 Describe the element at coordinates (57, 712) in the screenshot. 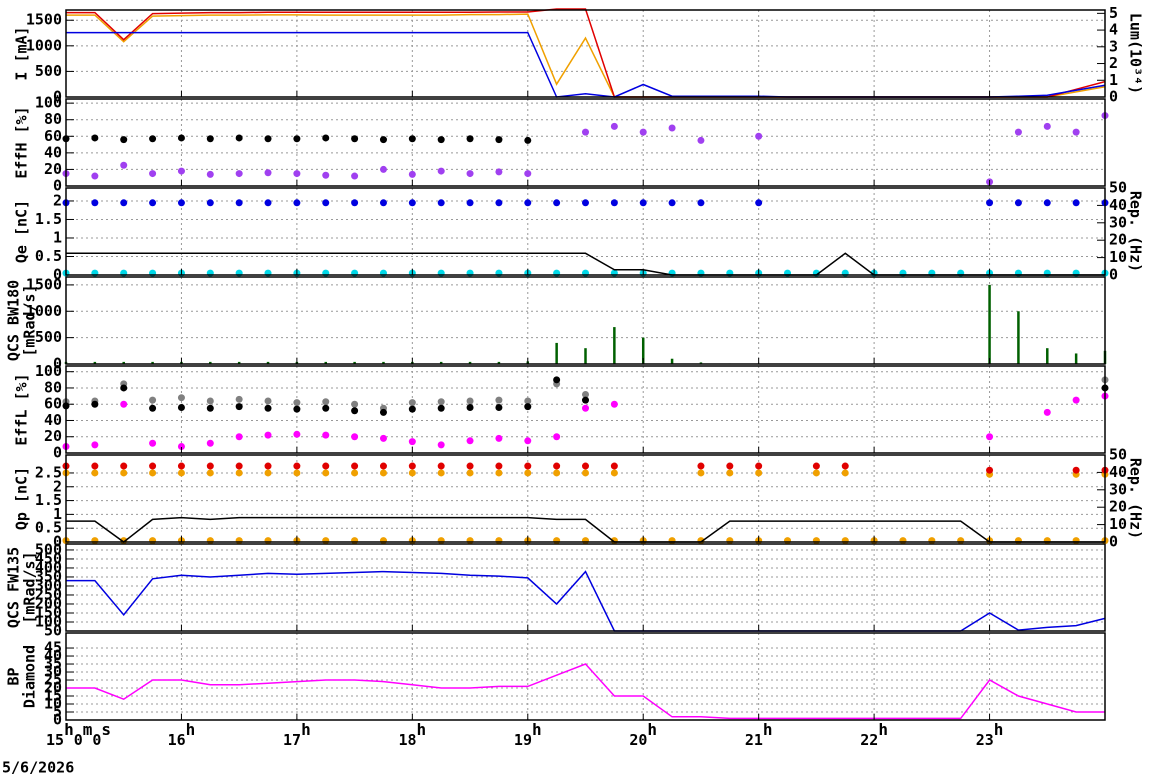

I see `y-tick-label: 5` at that location.